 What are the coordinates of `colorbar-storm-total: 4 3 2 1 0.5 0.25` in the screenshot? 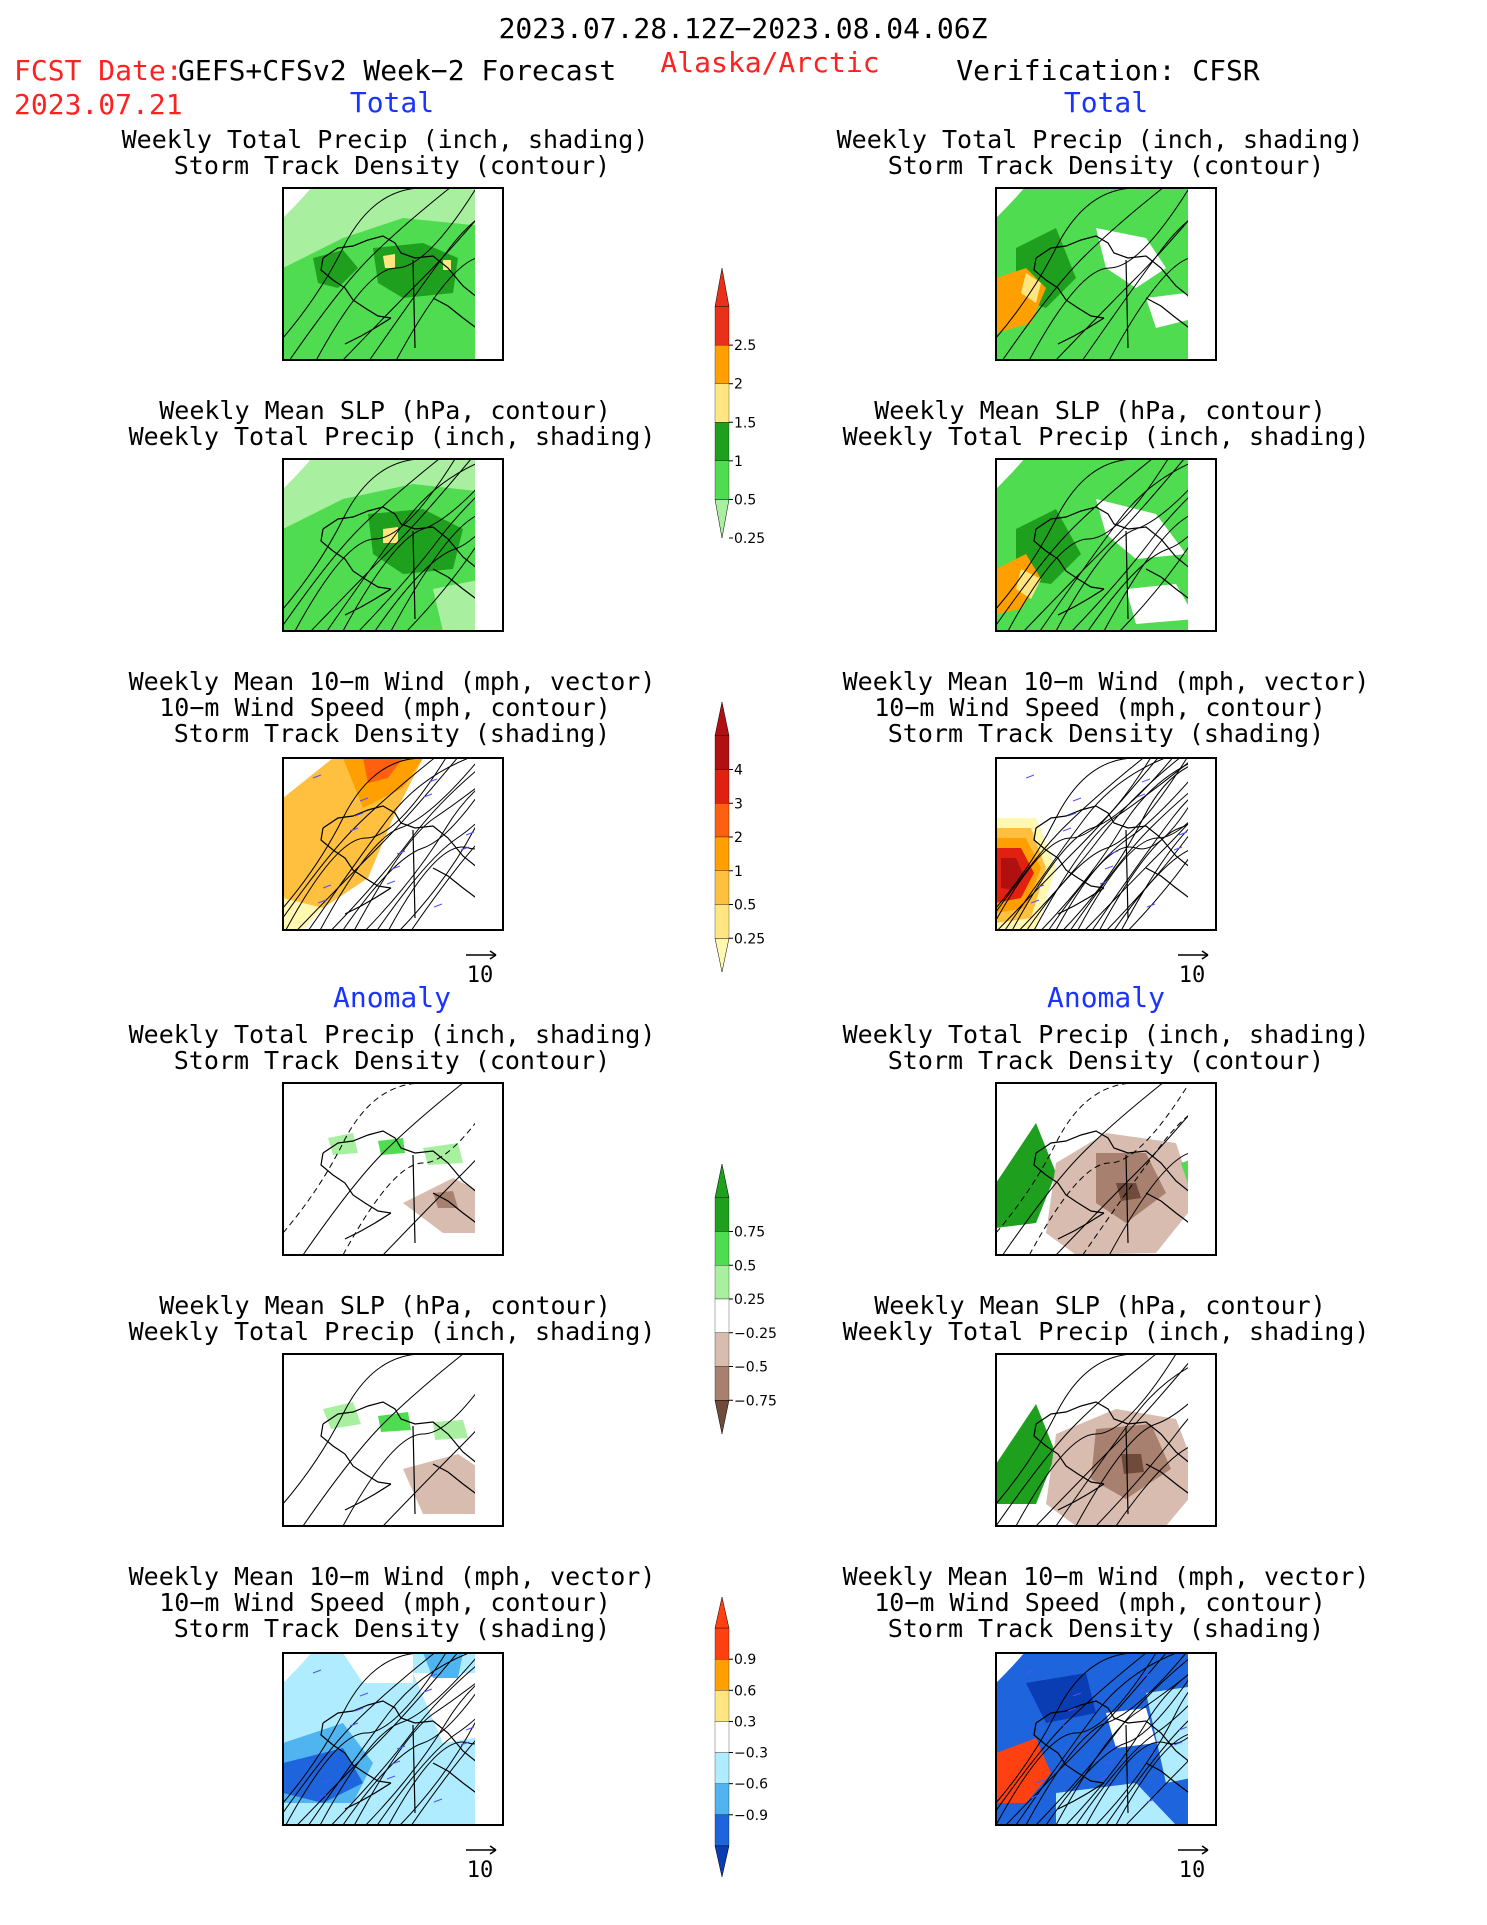 It's located at (739, 837).